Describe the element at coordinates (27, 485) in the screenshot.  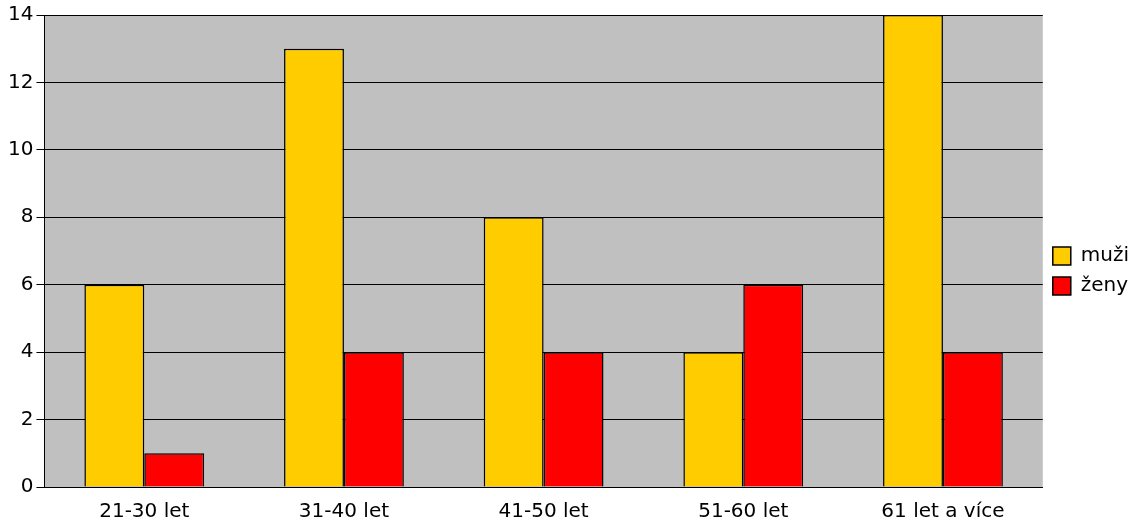
I see `y-tick-label: 0` at that location.